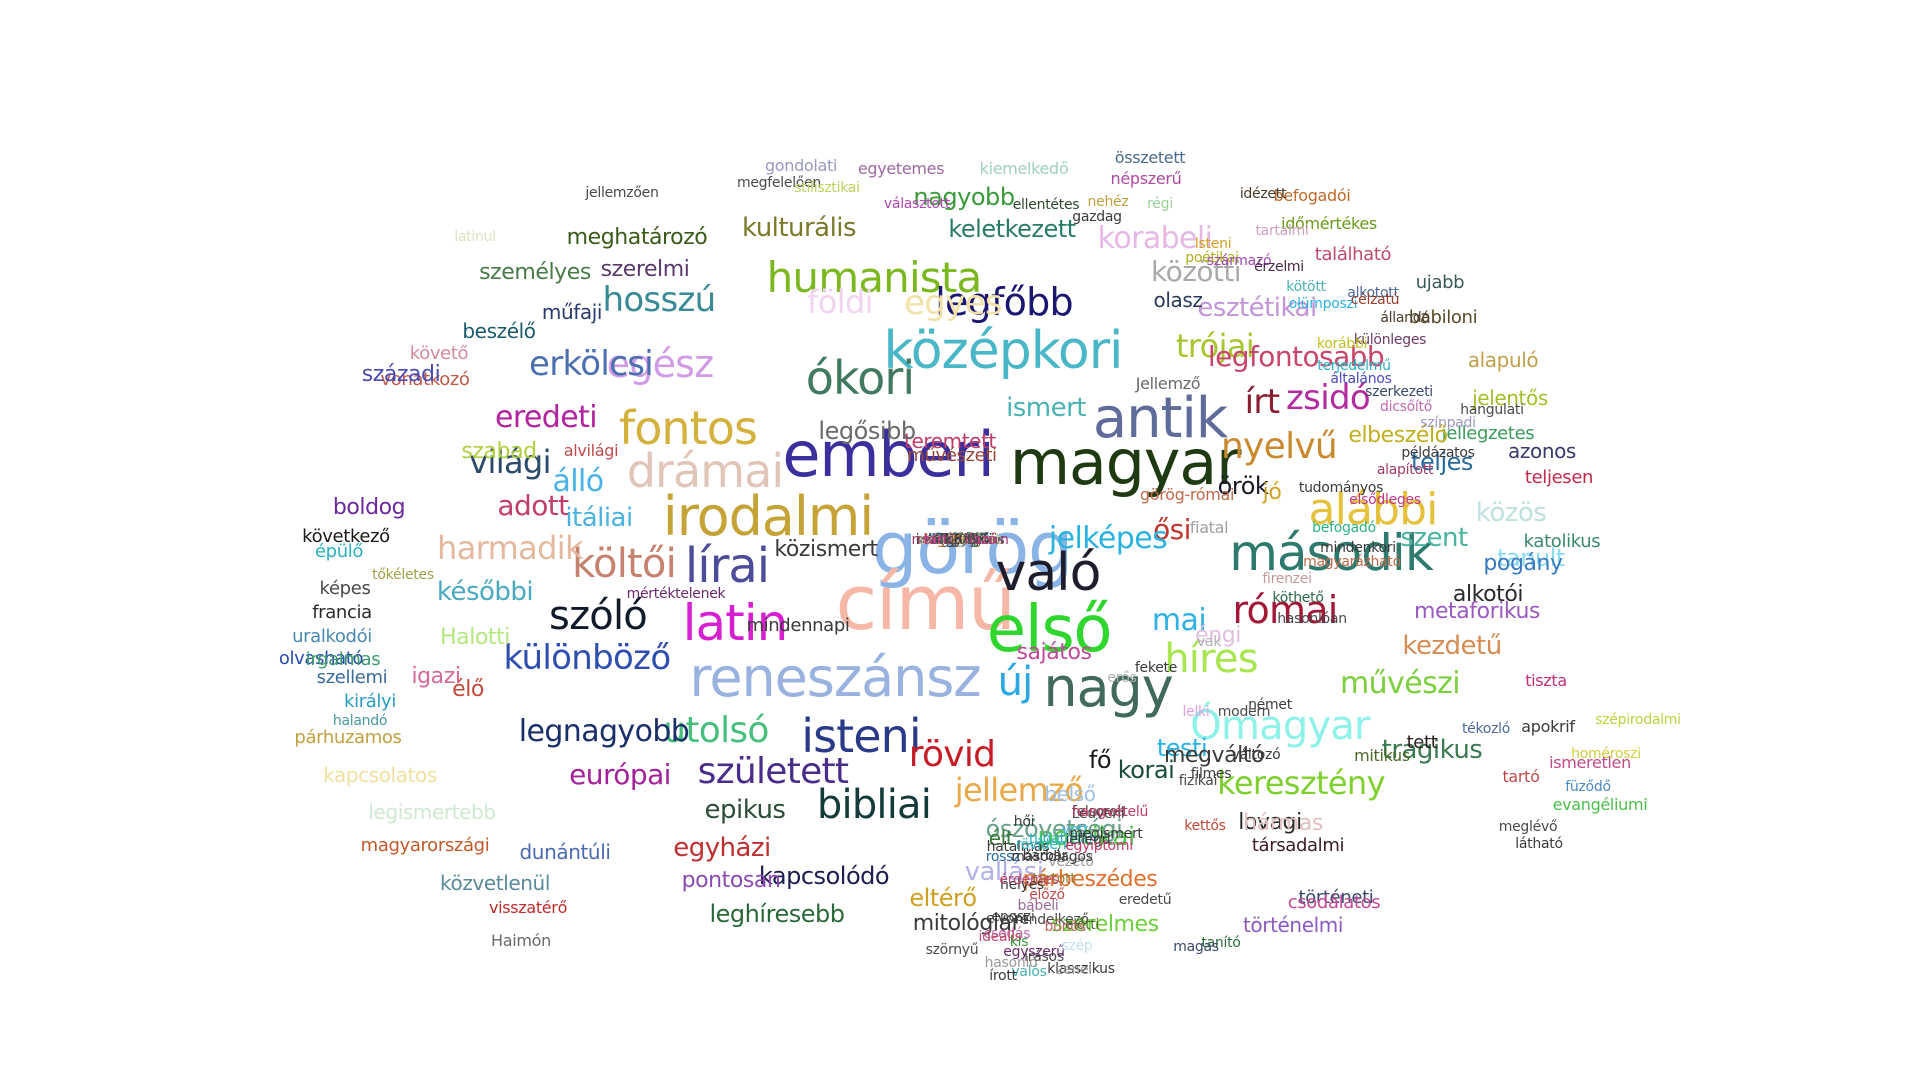 The width and height of the screenshot is (1920, 1080). What do you see at coordinates (1398, 435) in the screenshot?
I see `cloud-word: elbeszélő` at bounding box center [1398, 435].